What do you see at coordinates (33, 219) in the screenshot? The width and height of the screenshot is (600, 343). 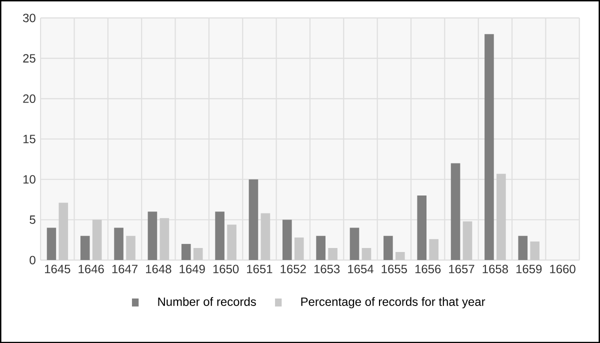 I see `y-tick-label: 5` at bounding box center [33, 219].